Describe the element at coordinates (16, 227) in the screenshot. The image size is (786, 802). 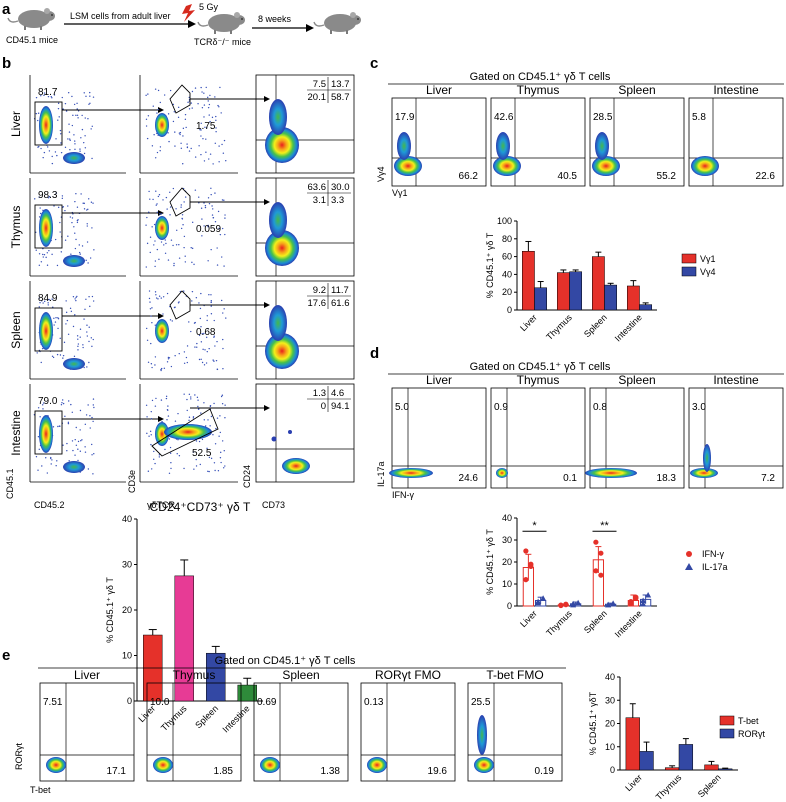
I see `b-row-label-thymus: Thymus` at that location.